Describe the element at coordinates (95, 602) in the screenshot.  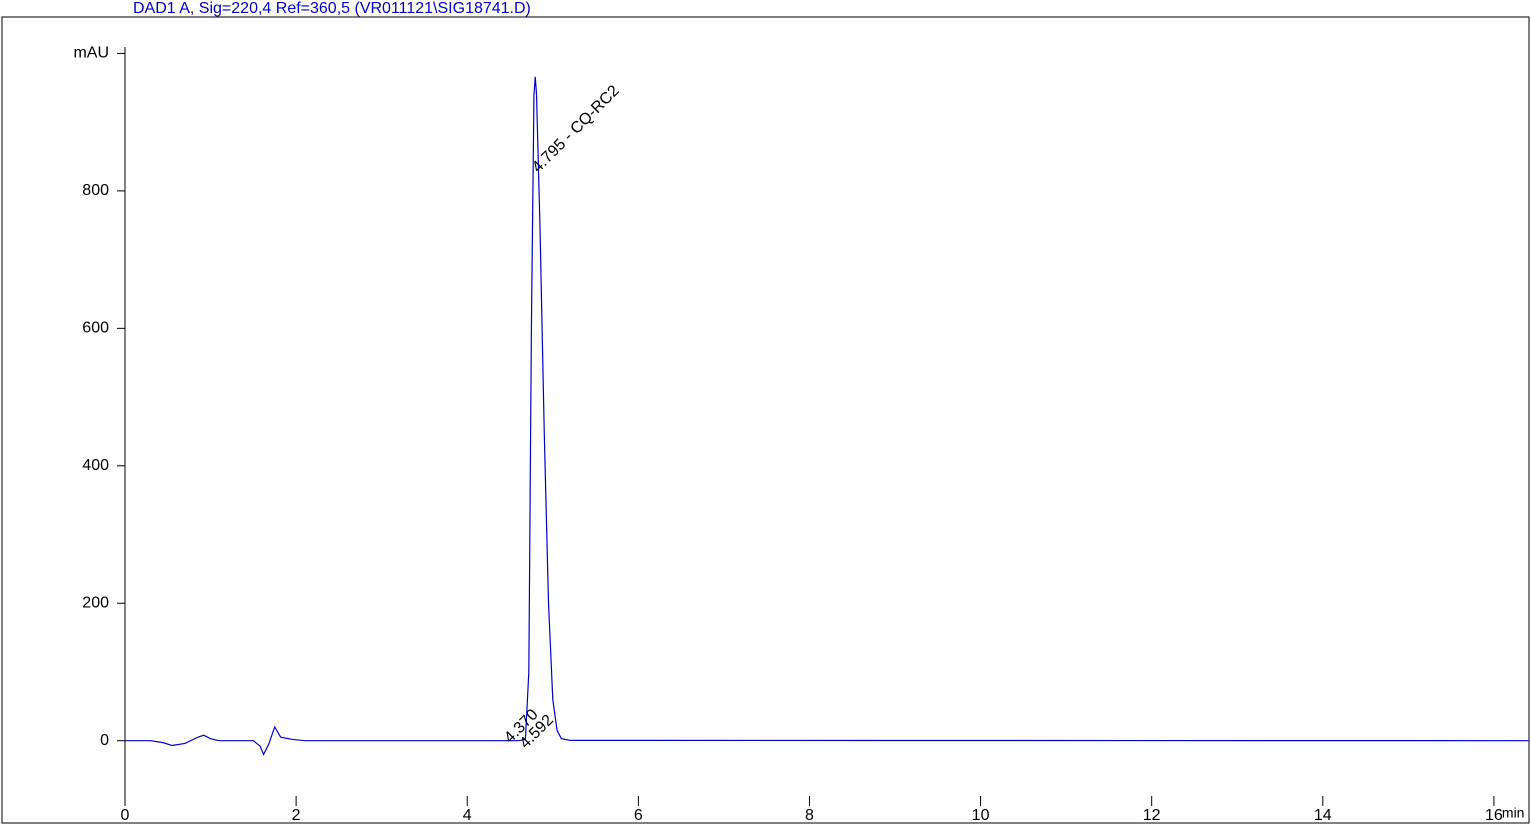
I see `y-tick-label: 200` at that location.